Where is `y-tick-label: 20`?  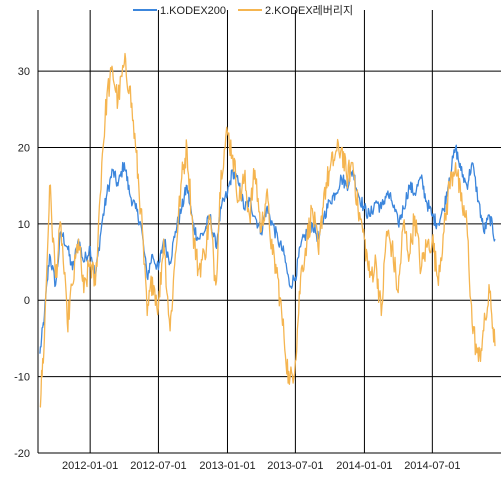 y-tick-label: 20 is located at coordinates (24, 148).